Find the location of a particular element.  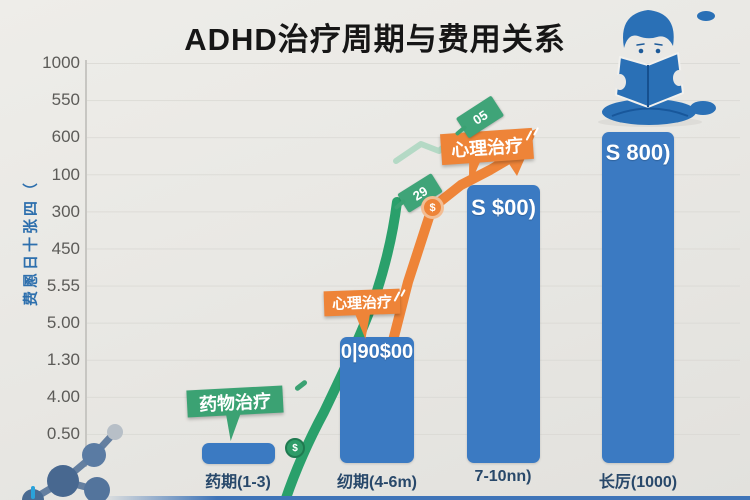

dollar-marker-green-icon: $ is located at coordinates (295, 448).